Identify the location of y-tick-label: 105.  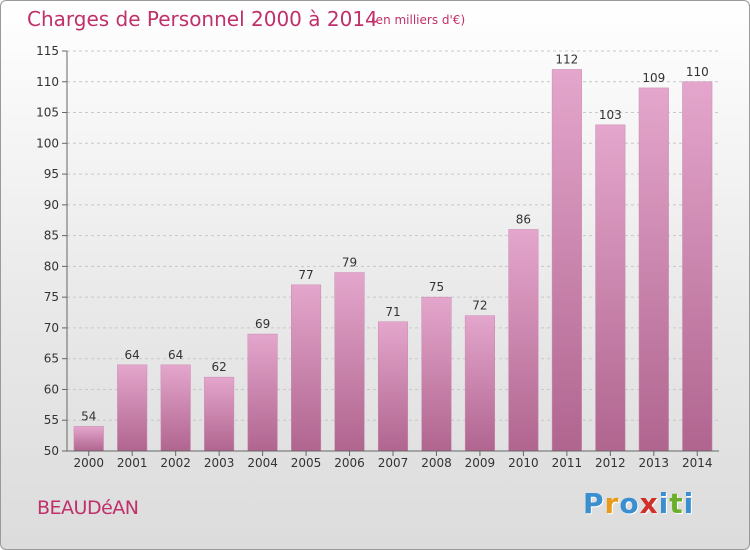
(47, 113).